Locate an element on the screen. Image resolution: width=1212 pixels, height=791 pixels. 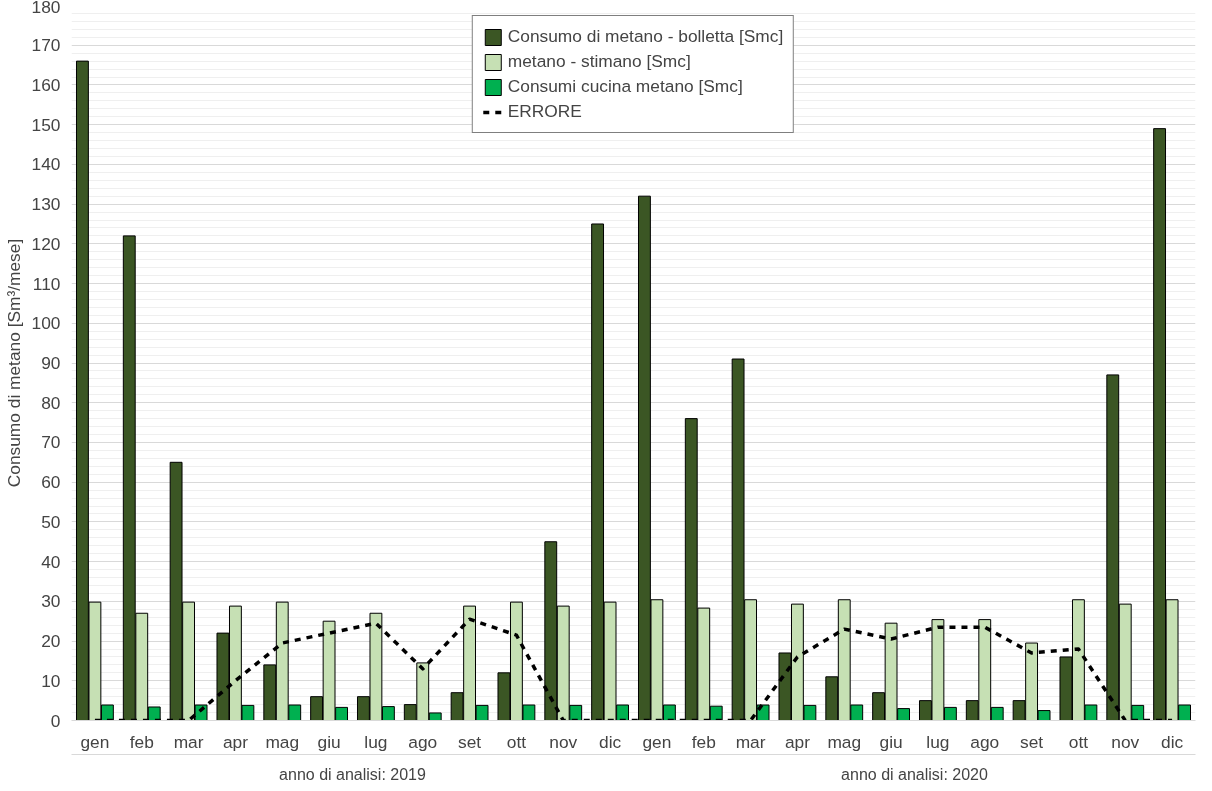
y-tick-label: 30 is located at coordinates (51, 601).